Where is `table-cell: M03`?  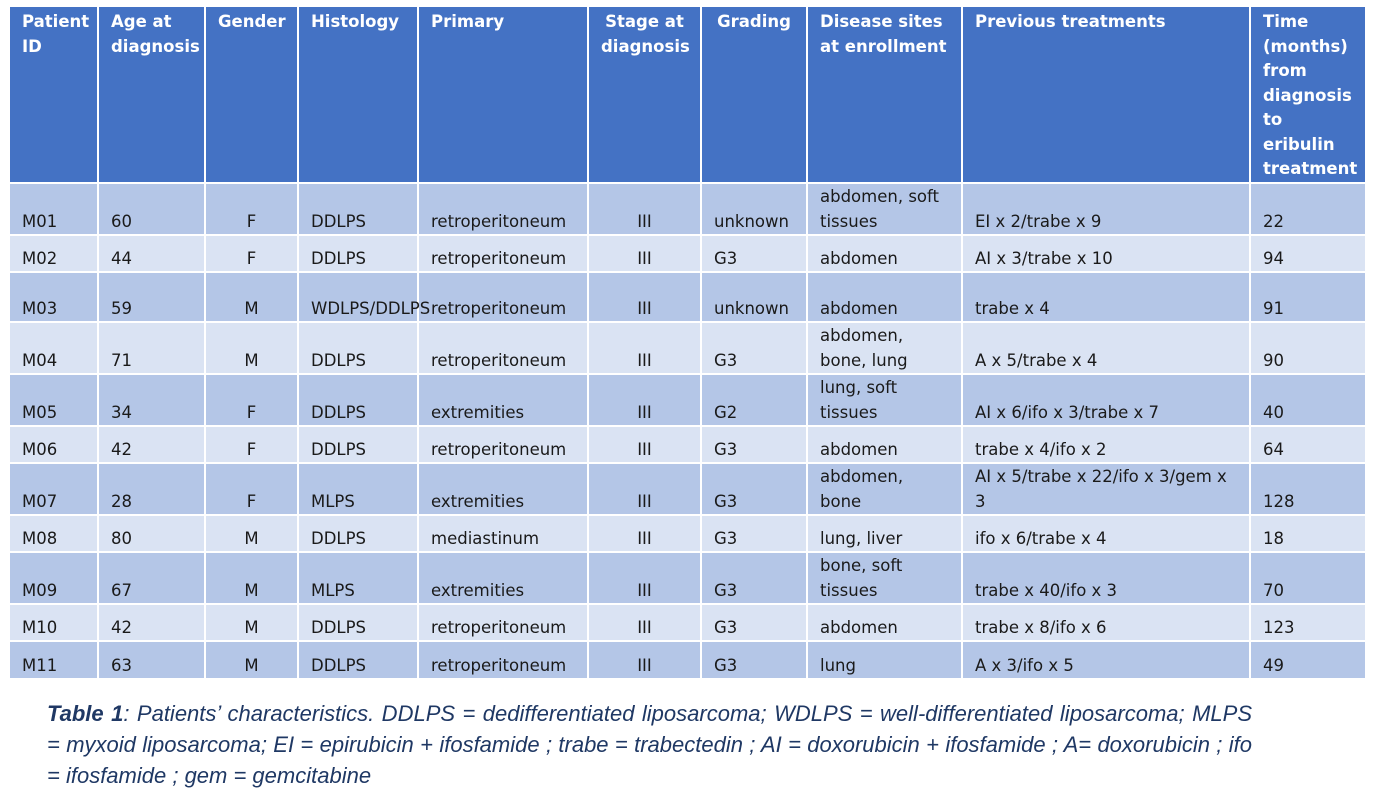
table-cell: M03 is located at coordinates (54, 297).